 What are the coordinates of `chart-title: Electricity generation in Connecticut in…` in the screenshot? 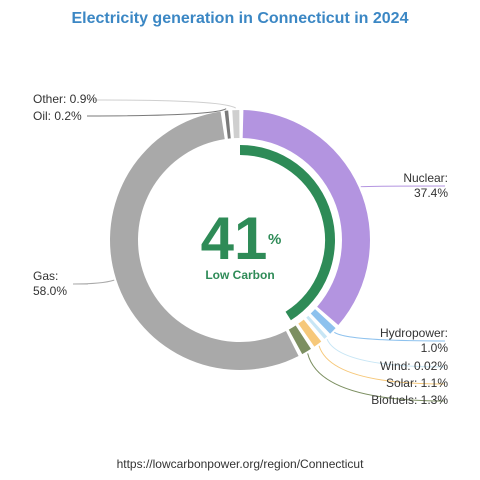 It's located at (240, 18).